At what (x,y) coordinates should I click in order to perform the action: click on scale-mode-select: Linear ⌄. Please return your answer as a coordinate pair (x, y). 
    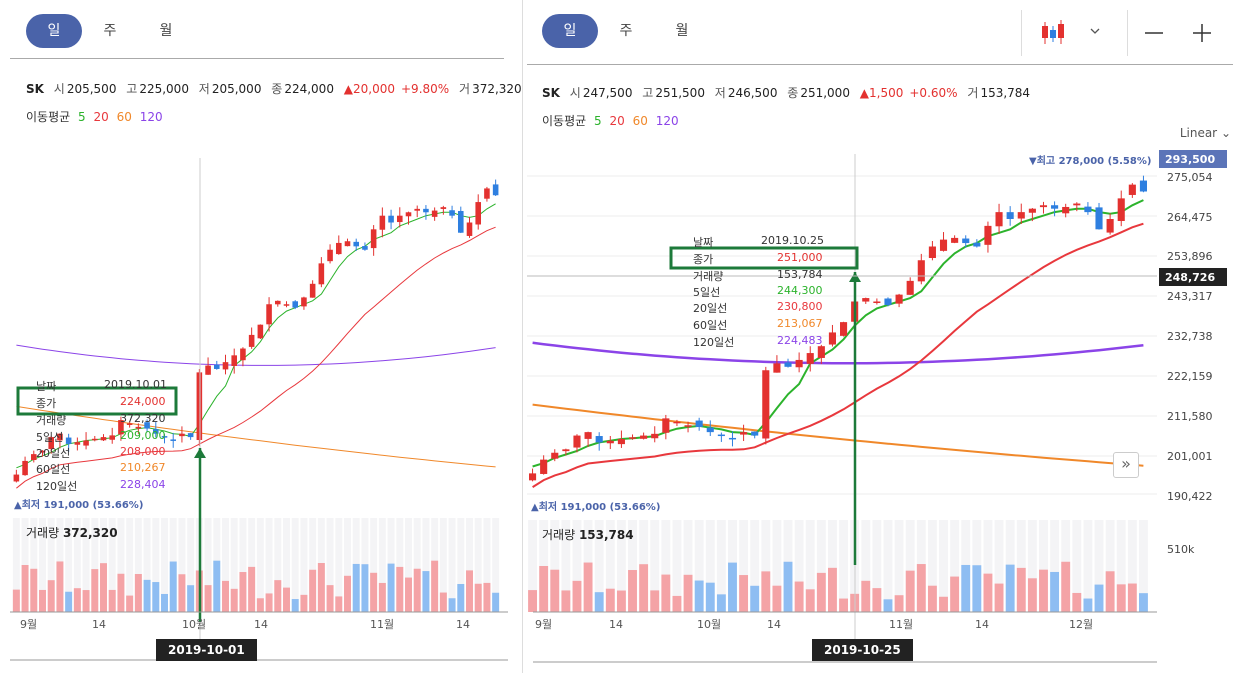
    Looking at the image, I should click on (1205, 133).